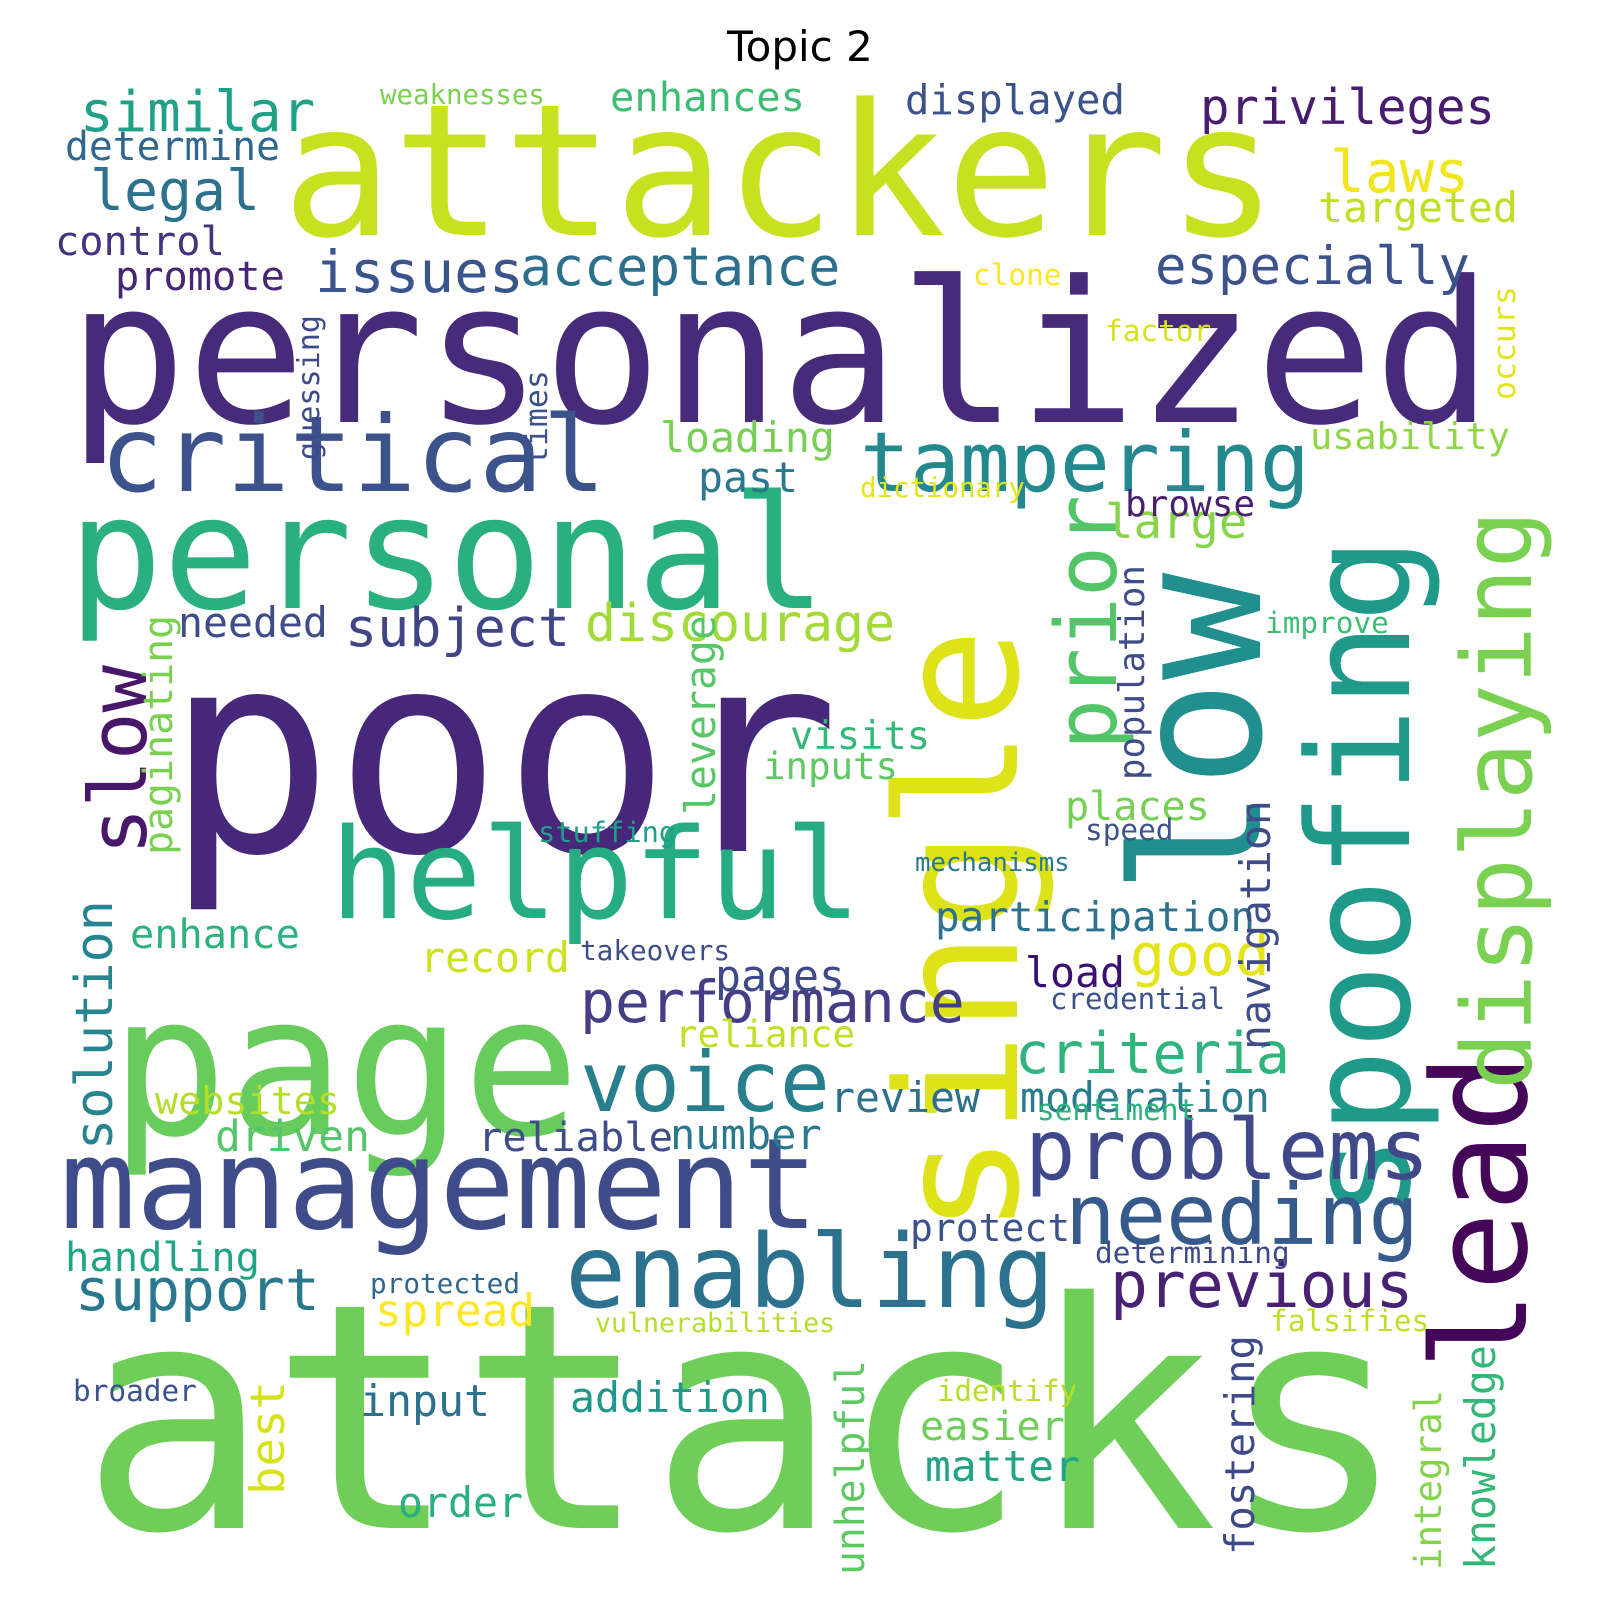  I want to click on word-falsifies: falsifies, so click(1350, 1321).